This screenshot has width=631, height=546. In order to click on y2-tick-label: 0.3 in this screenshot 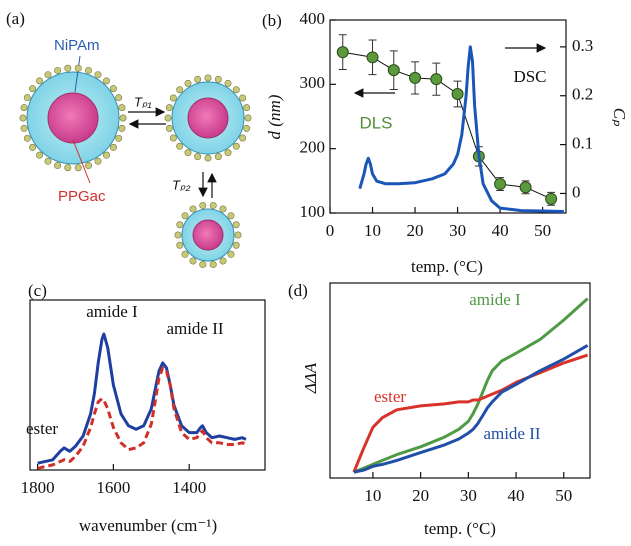, I will do `click(582, 45)`.